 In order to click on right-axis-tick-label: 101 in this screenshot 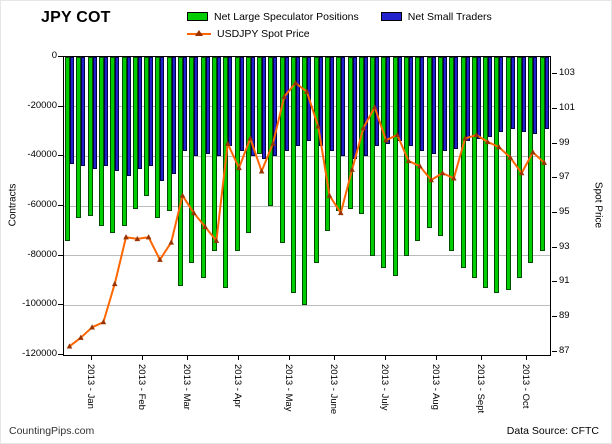, I will do `click(567, 107)`.